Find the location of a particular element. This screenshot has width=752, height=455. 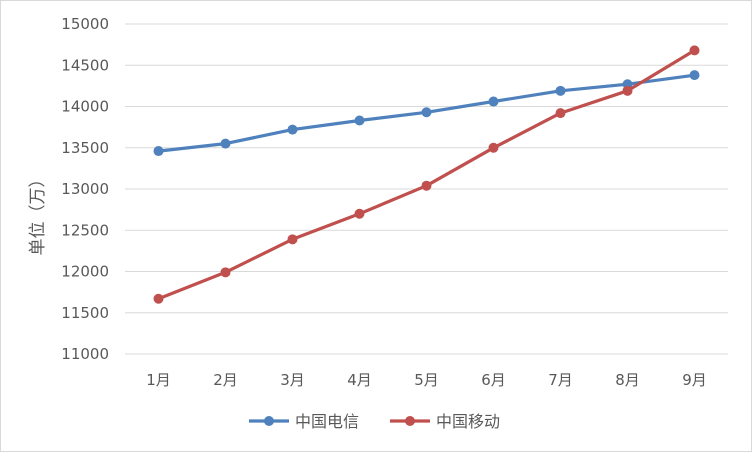

x-tick-label: 5月 is located at coordinates (426, 380).